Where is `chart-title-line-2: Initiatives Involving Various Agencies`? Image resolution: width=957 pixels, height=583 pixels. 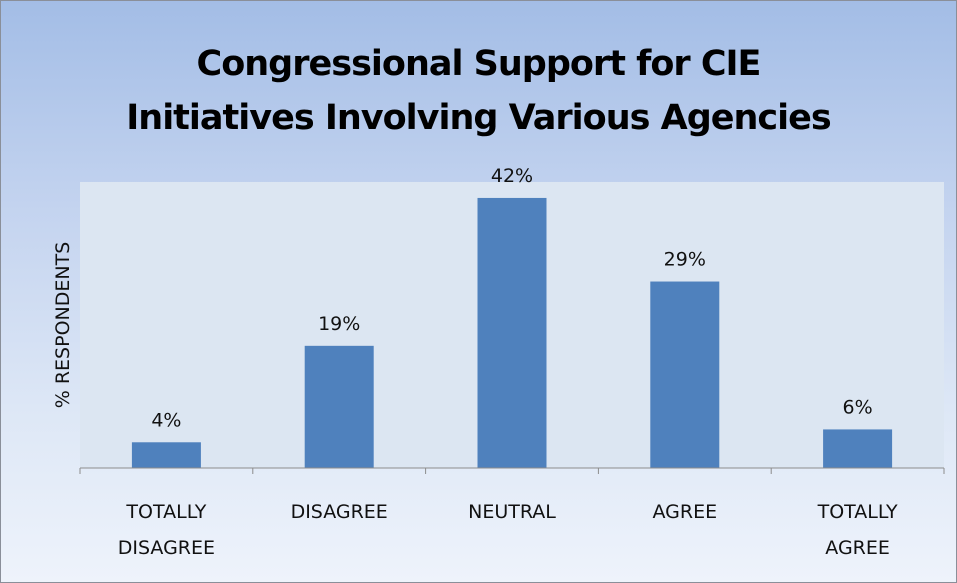 chart-title-line-2: Initiatives Involving Various Agencies is located at coordinates (479, 118).